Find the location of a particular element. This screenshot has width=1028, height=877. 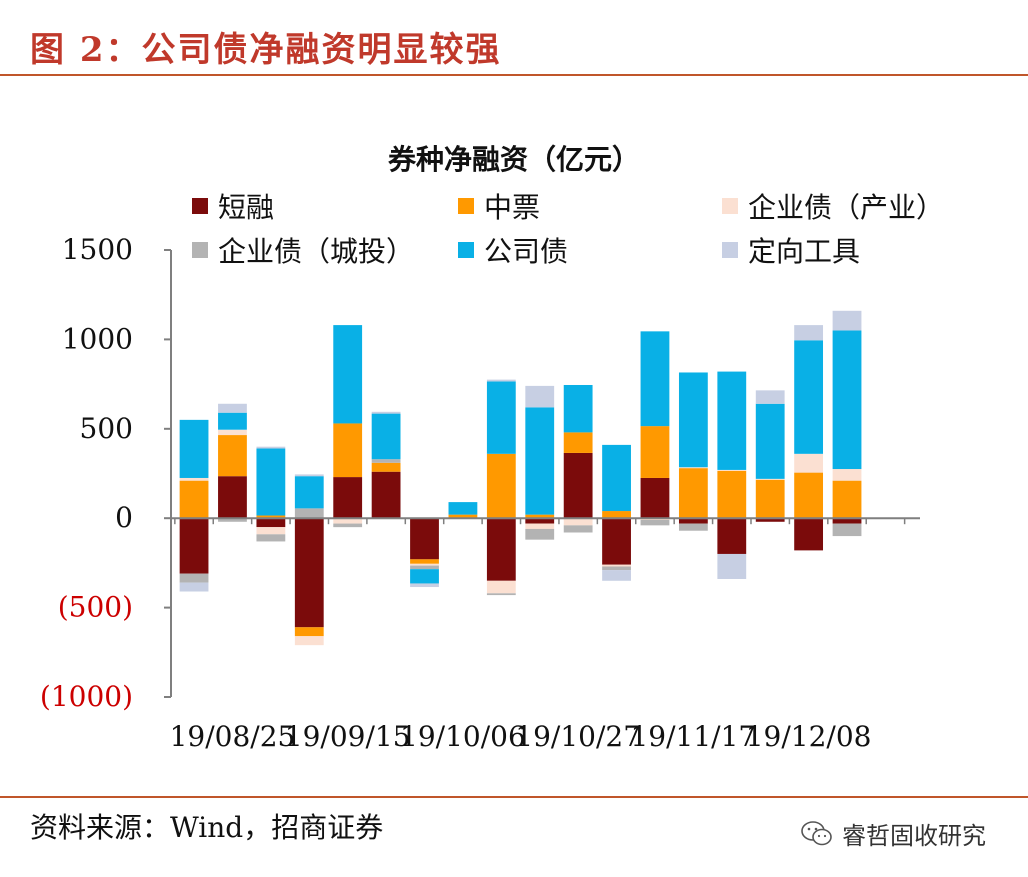

legend-label: 企业债（产业） is located at coordinates (846, 207).